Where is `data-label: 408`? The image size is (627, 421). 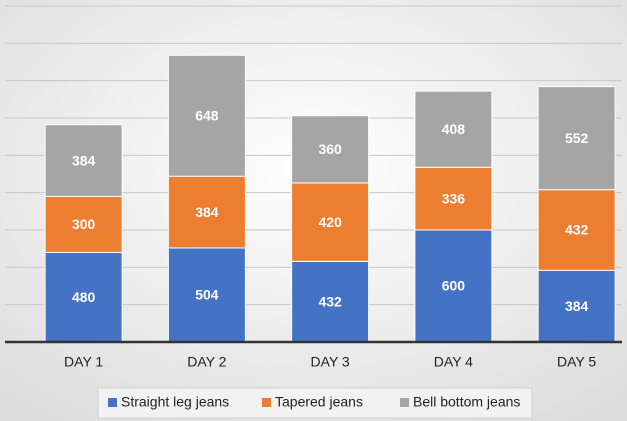 data-label: 408 is located at coordinates (454, 129).